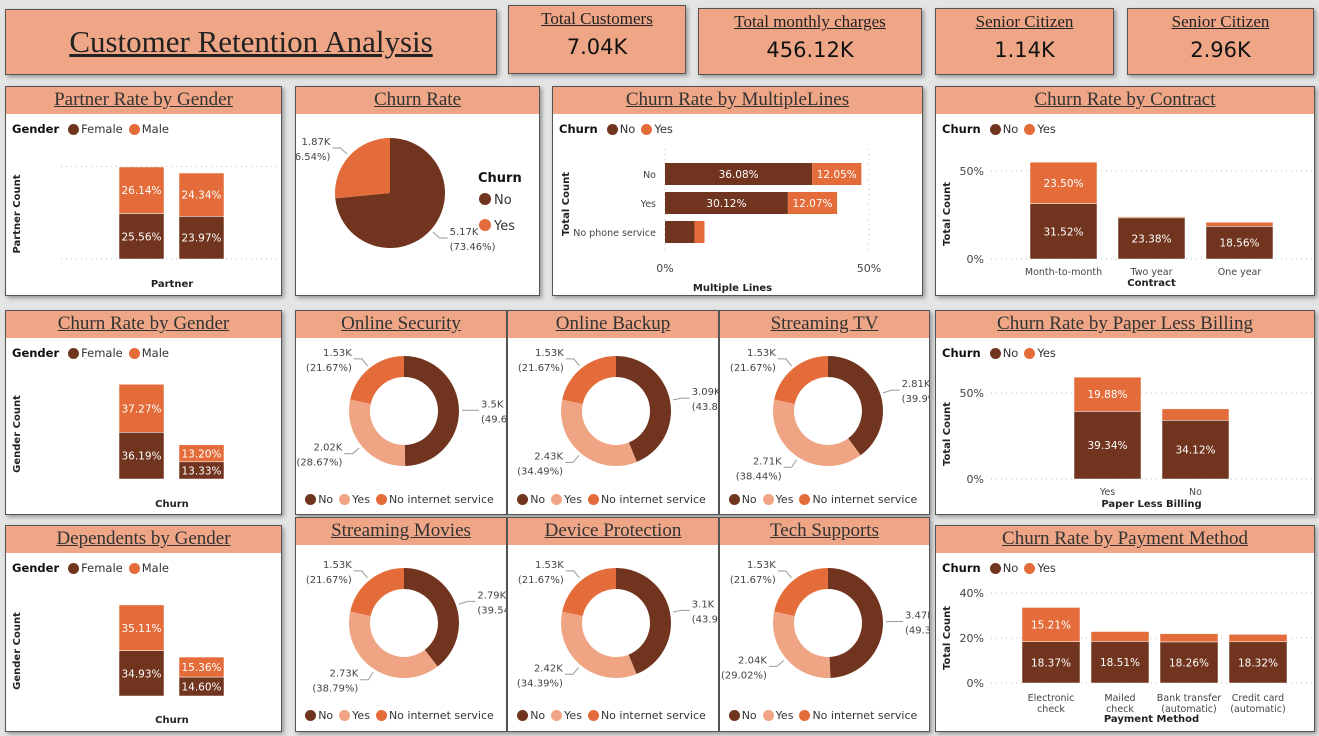 This screenshot has height=736, width=1319. I want to click on chart-legend: Gender Female Male, so click(92, 353).